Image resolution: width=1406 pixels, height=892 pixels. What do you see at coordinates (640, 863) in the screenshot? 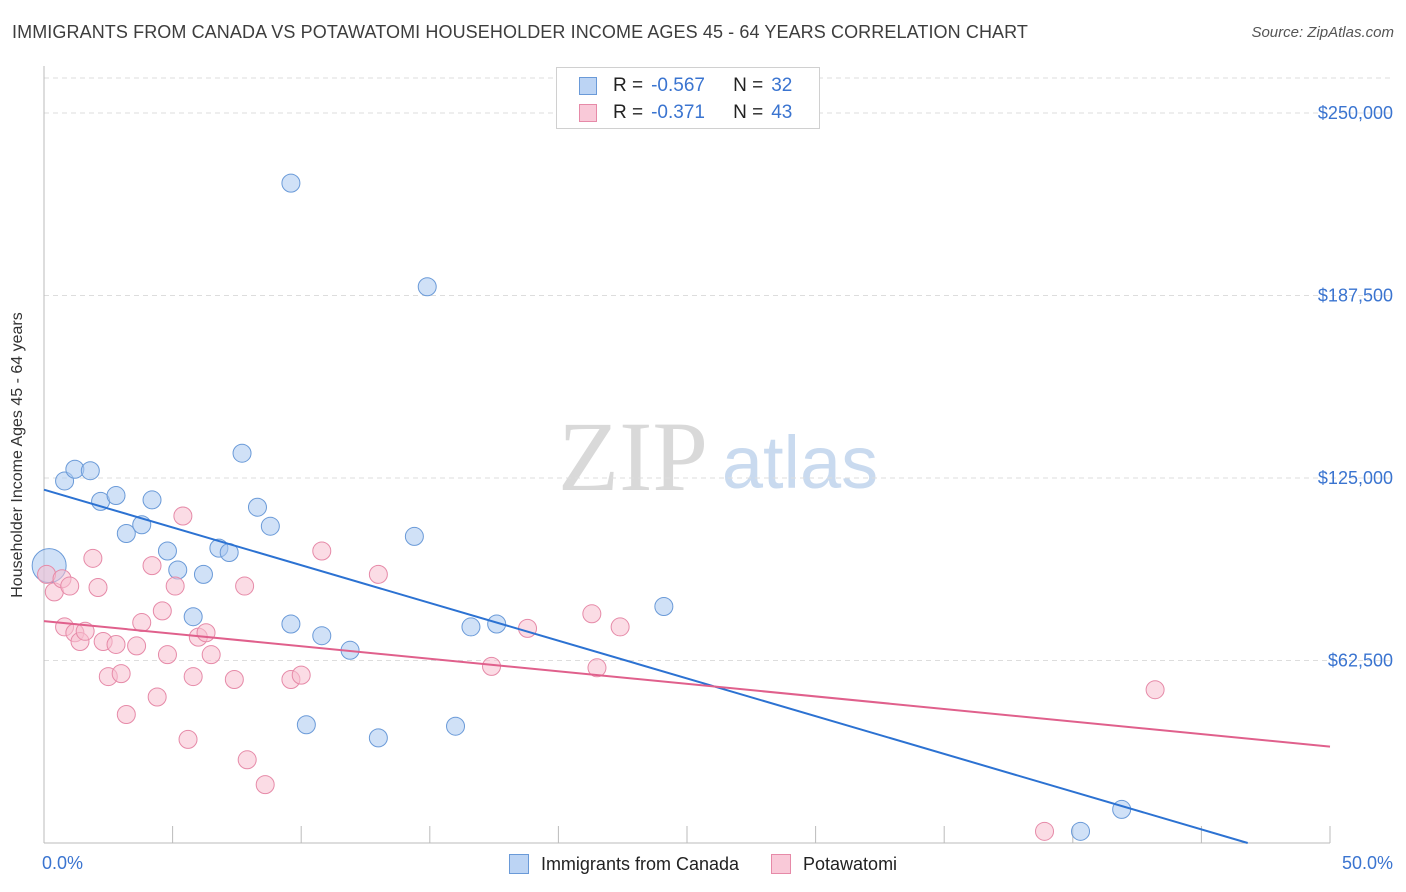
I see `legend-label-immigrants-from-canada: Immigrants from Canada` at bounding box center [640, 863].